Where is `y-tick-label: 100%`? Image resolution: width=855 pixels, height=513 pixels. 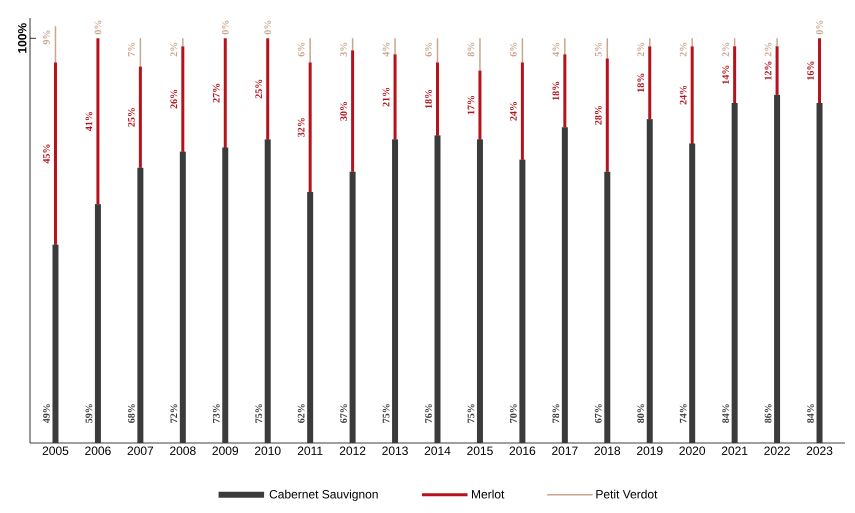 y-tick-label: 100% is located at coordinates (22, 38).